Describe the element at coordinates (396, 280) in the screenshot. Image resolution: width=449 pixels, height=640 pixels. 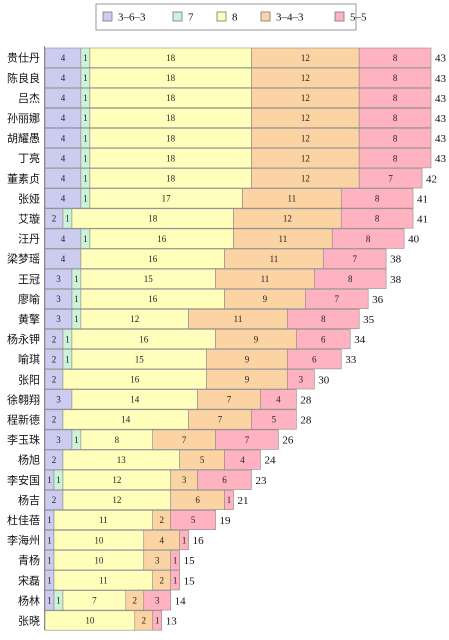
I see `total-label-11: 38` at that location.